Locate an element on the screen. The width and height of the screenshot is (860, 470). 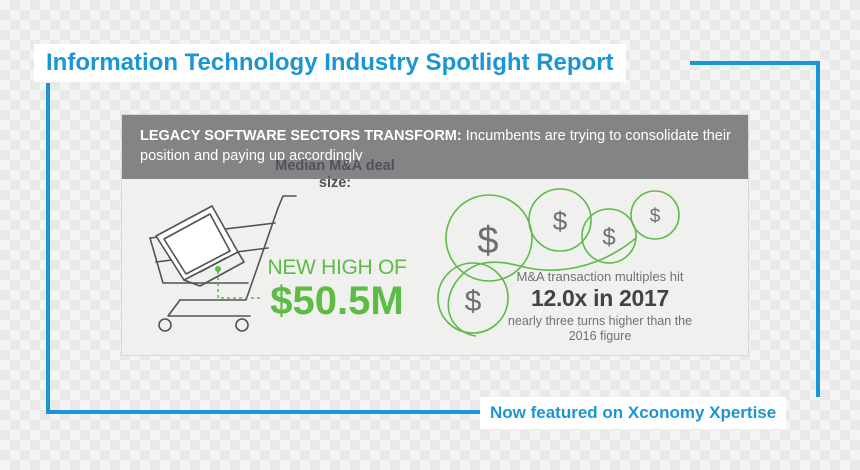
deal-size-value: $50.5M is located at coordinates (337, 301).